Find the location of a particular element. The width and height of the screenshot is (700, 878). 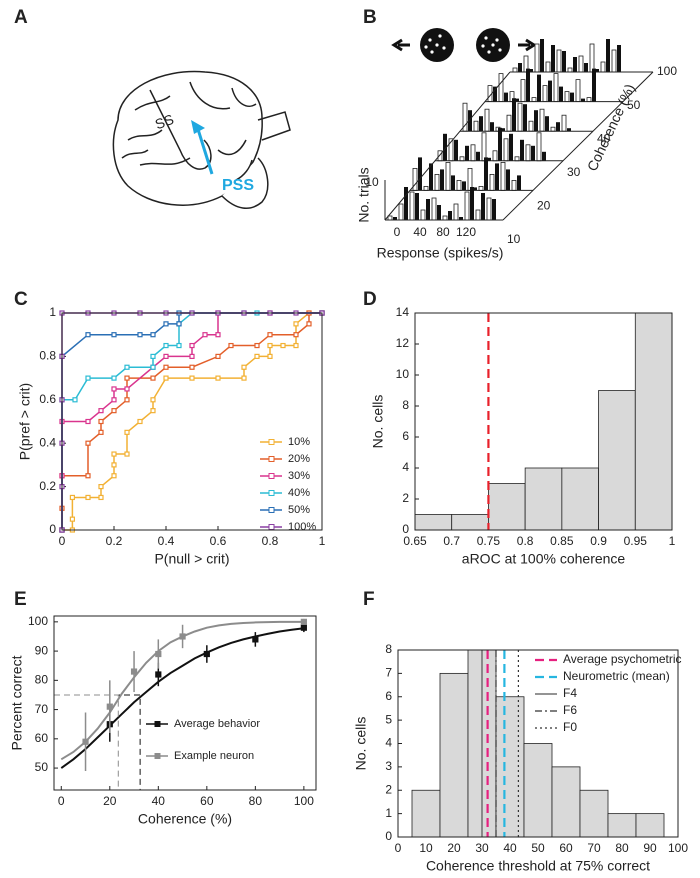

brain-drawing is located at coordinates (201, 139).